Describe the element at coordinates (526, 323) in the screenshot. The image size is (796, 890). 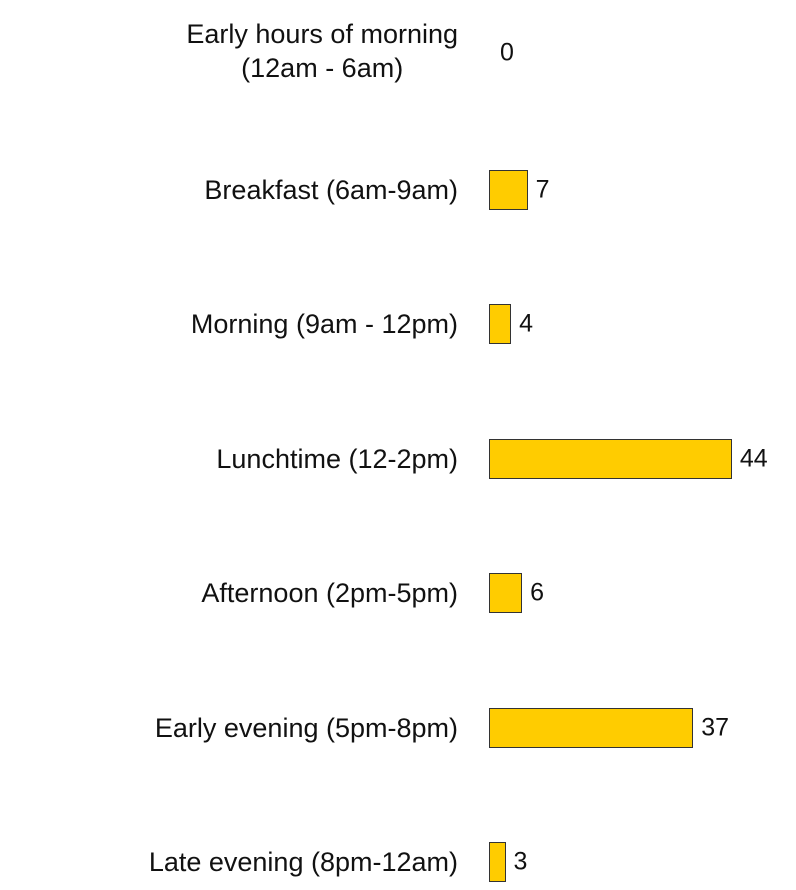
I see `value-label: 4` at that location.